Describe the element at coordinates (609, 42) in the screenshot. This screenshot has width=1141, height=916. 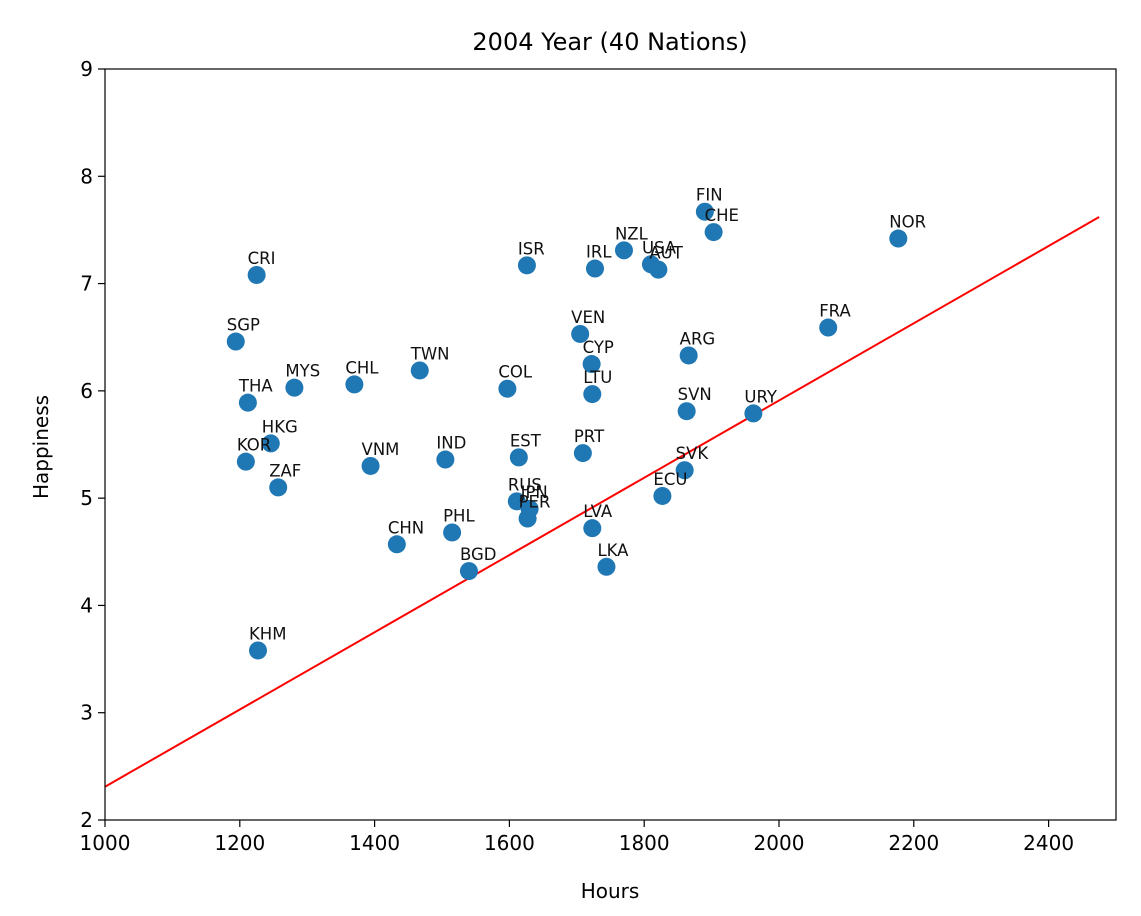
I see `chart-title: 2004 Year (40 Nations)` at that location.